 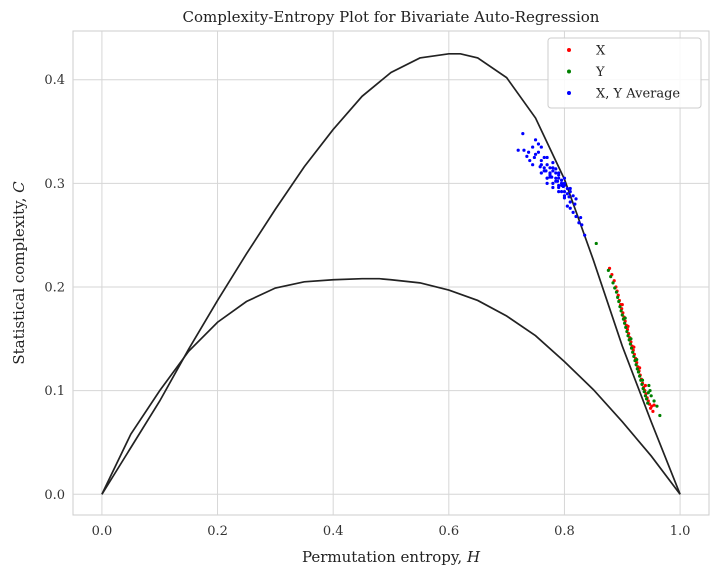 I want to click on y-axis-label-var: C, so click(x=19, y=187).